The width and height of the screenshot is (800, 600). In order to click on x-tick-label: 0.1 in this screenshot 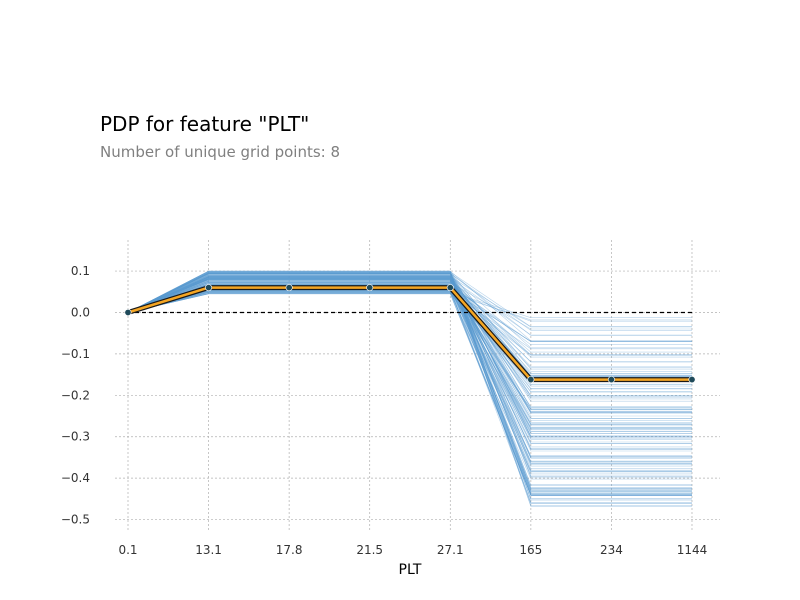, I will do `click(127, 550)`.